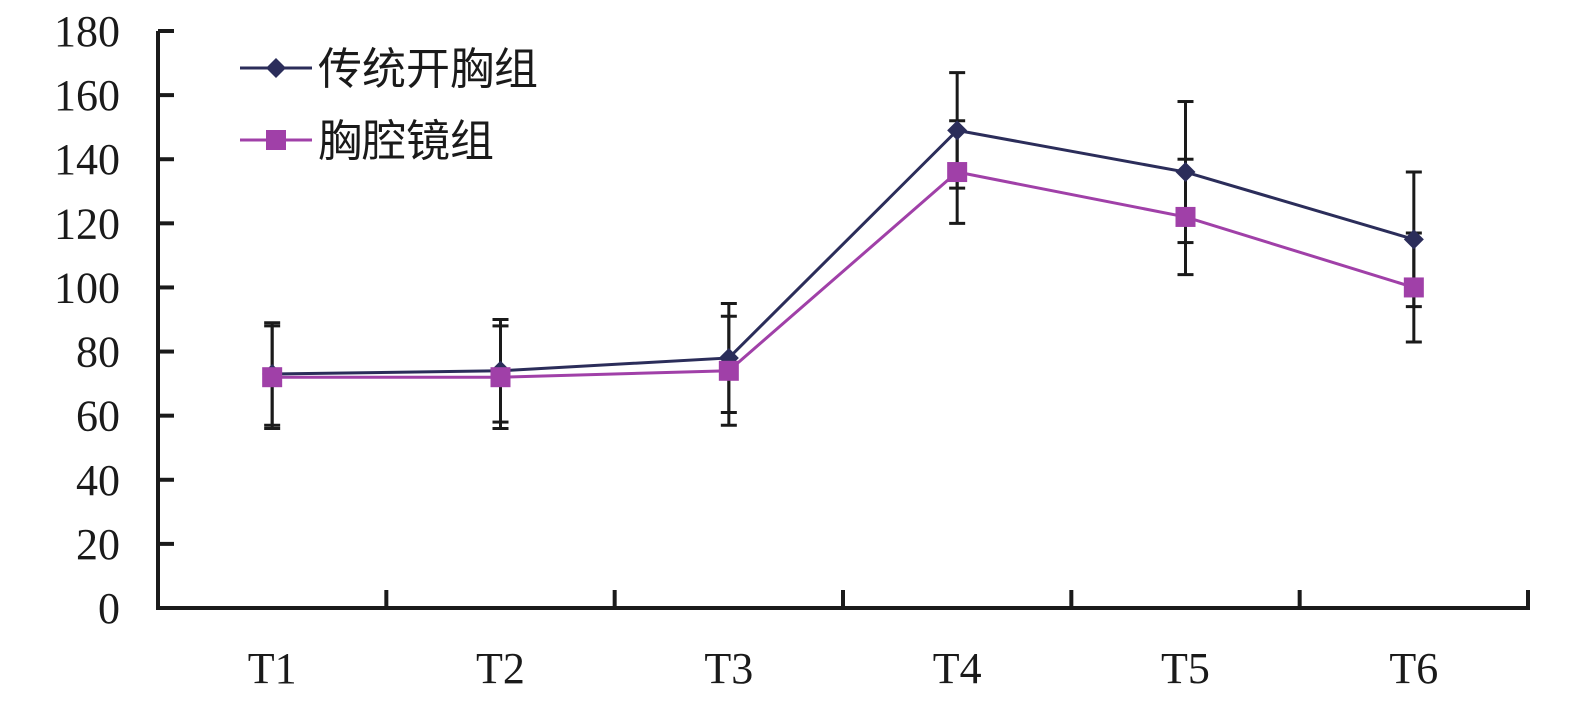  I want to click on x-tick-label: T2, so click(500, 668).